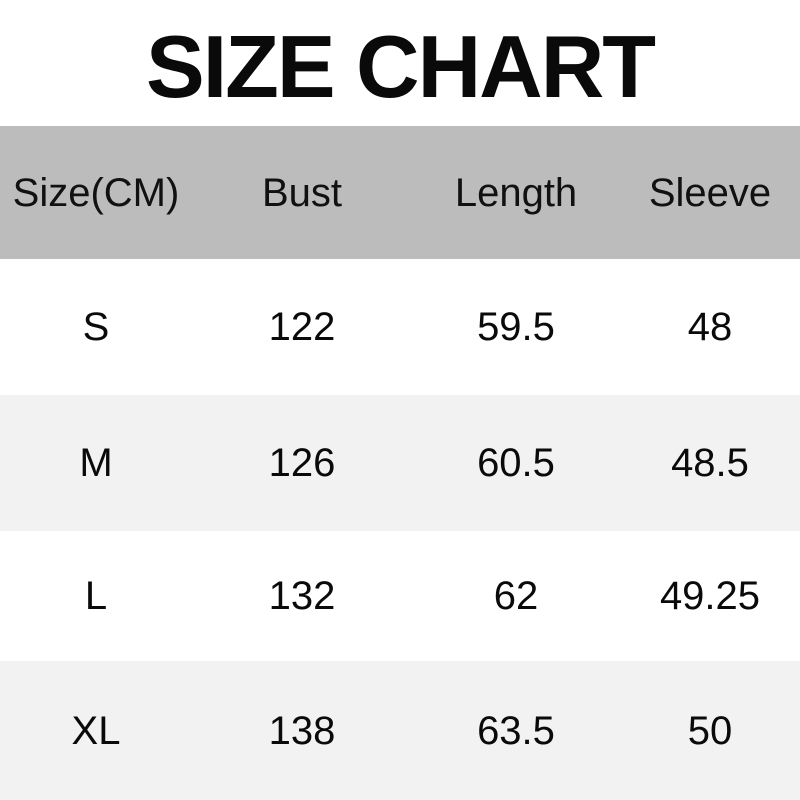  I want to click on cell-bust: 122, so click(302, 327).